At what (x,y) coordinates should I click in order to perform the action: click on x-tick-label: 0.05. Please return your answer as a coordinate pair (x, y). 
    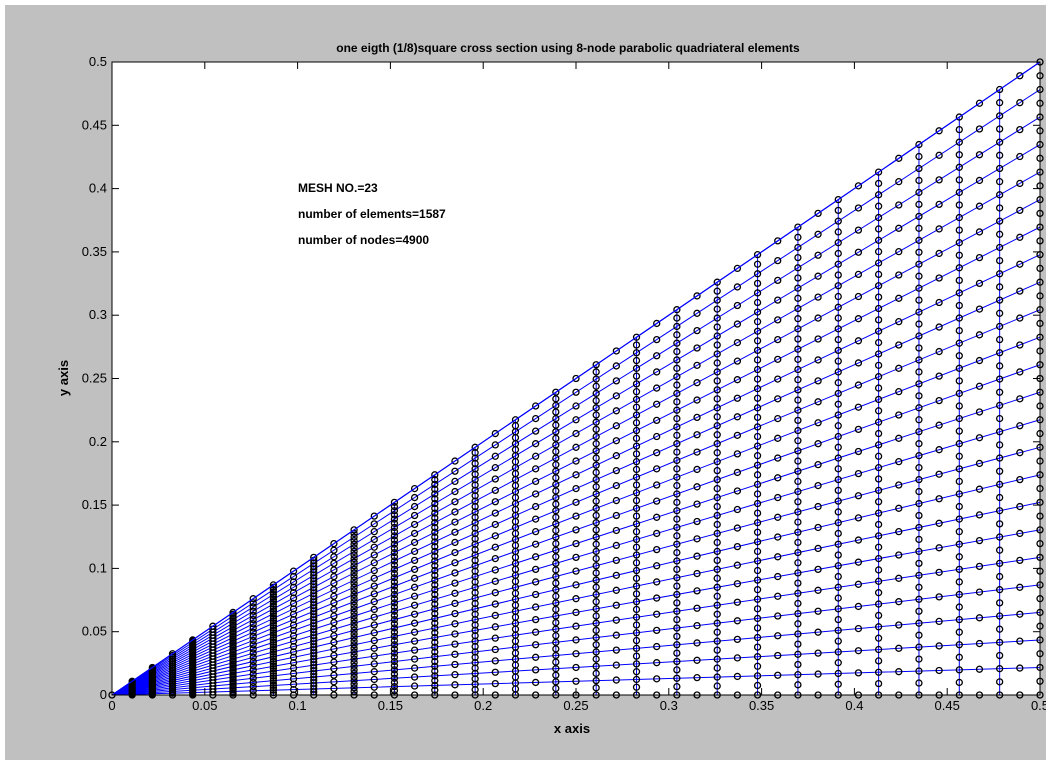
    Looking at the image, I should click on (204, 705).